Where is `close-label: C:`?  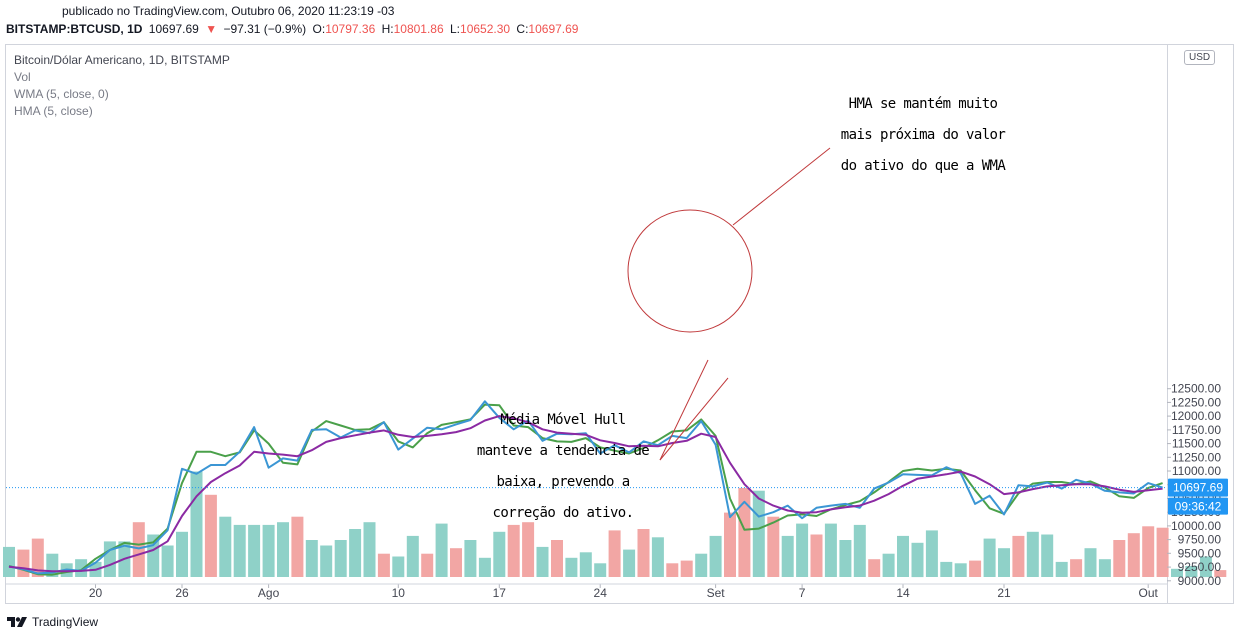 close-label: C: is located at coordinates (522, 29).